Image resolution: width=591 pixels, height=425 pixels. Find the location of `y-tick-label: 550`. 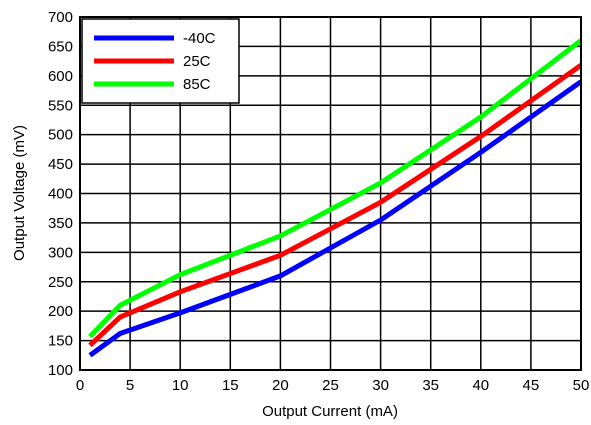

y-tick-label: 550 is located at coordinates (60, 105).